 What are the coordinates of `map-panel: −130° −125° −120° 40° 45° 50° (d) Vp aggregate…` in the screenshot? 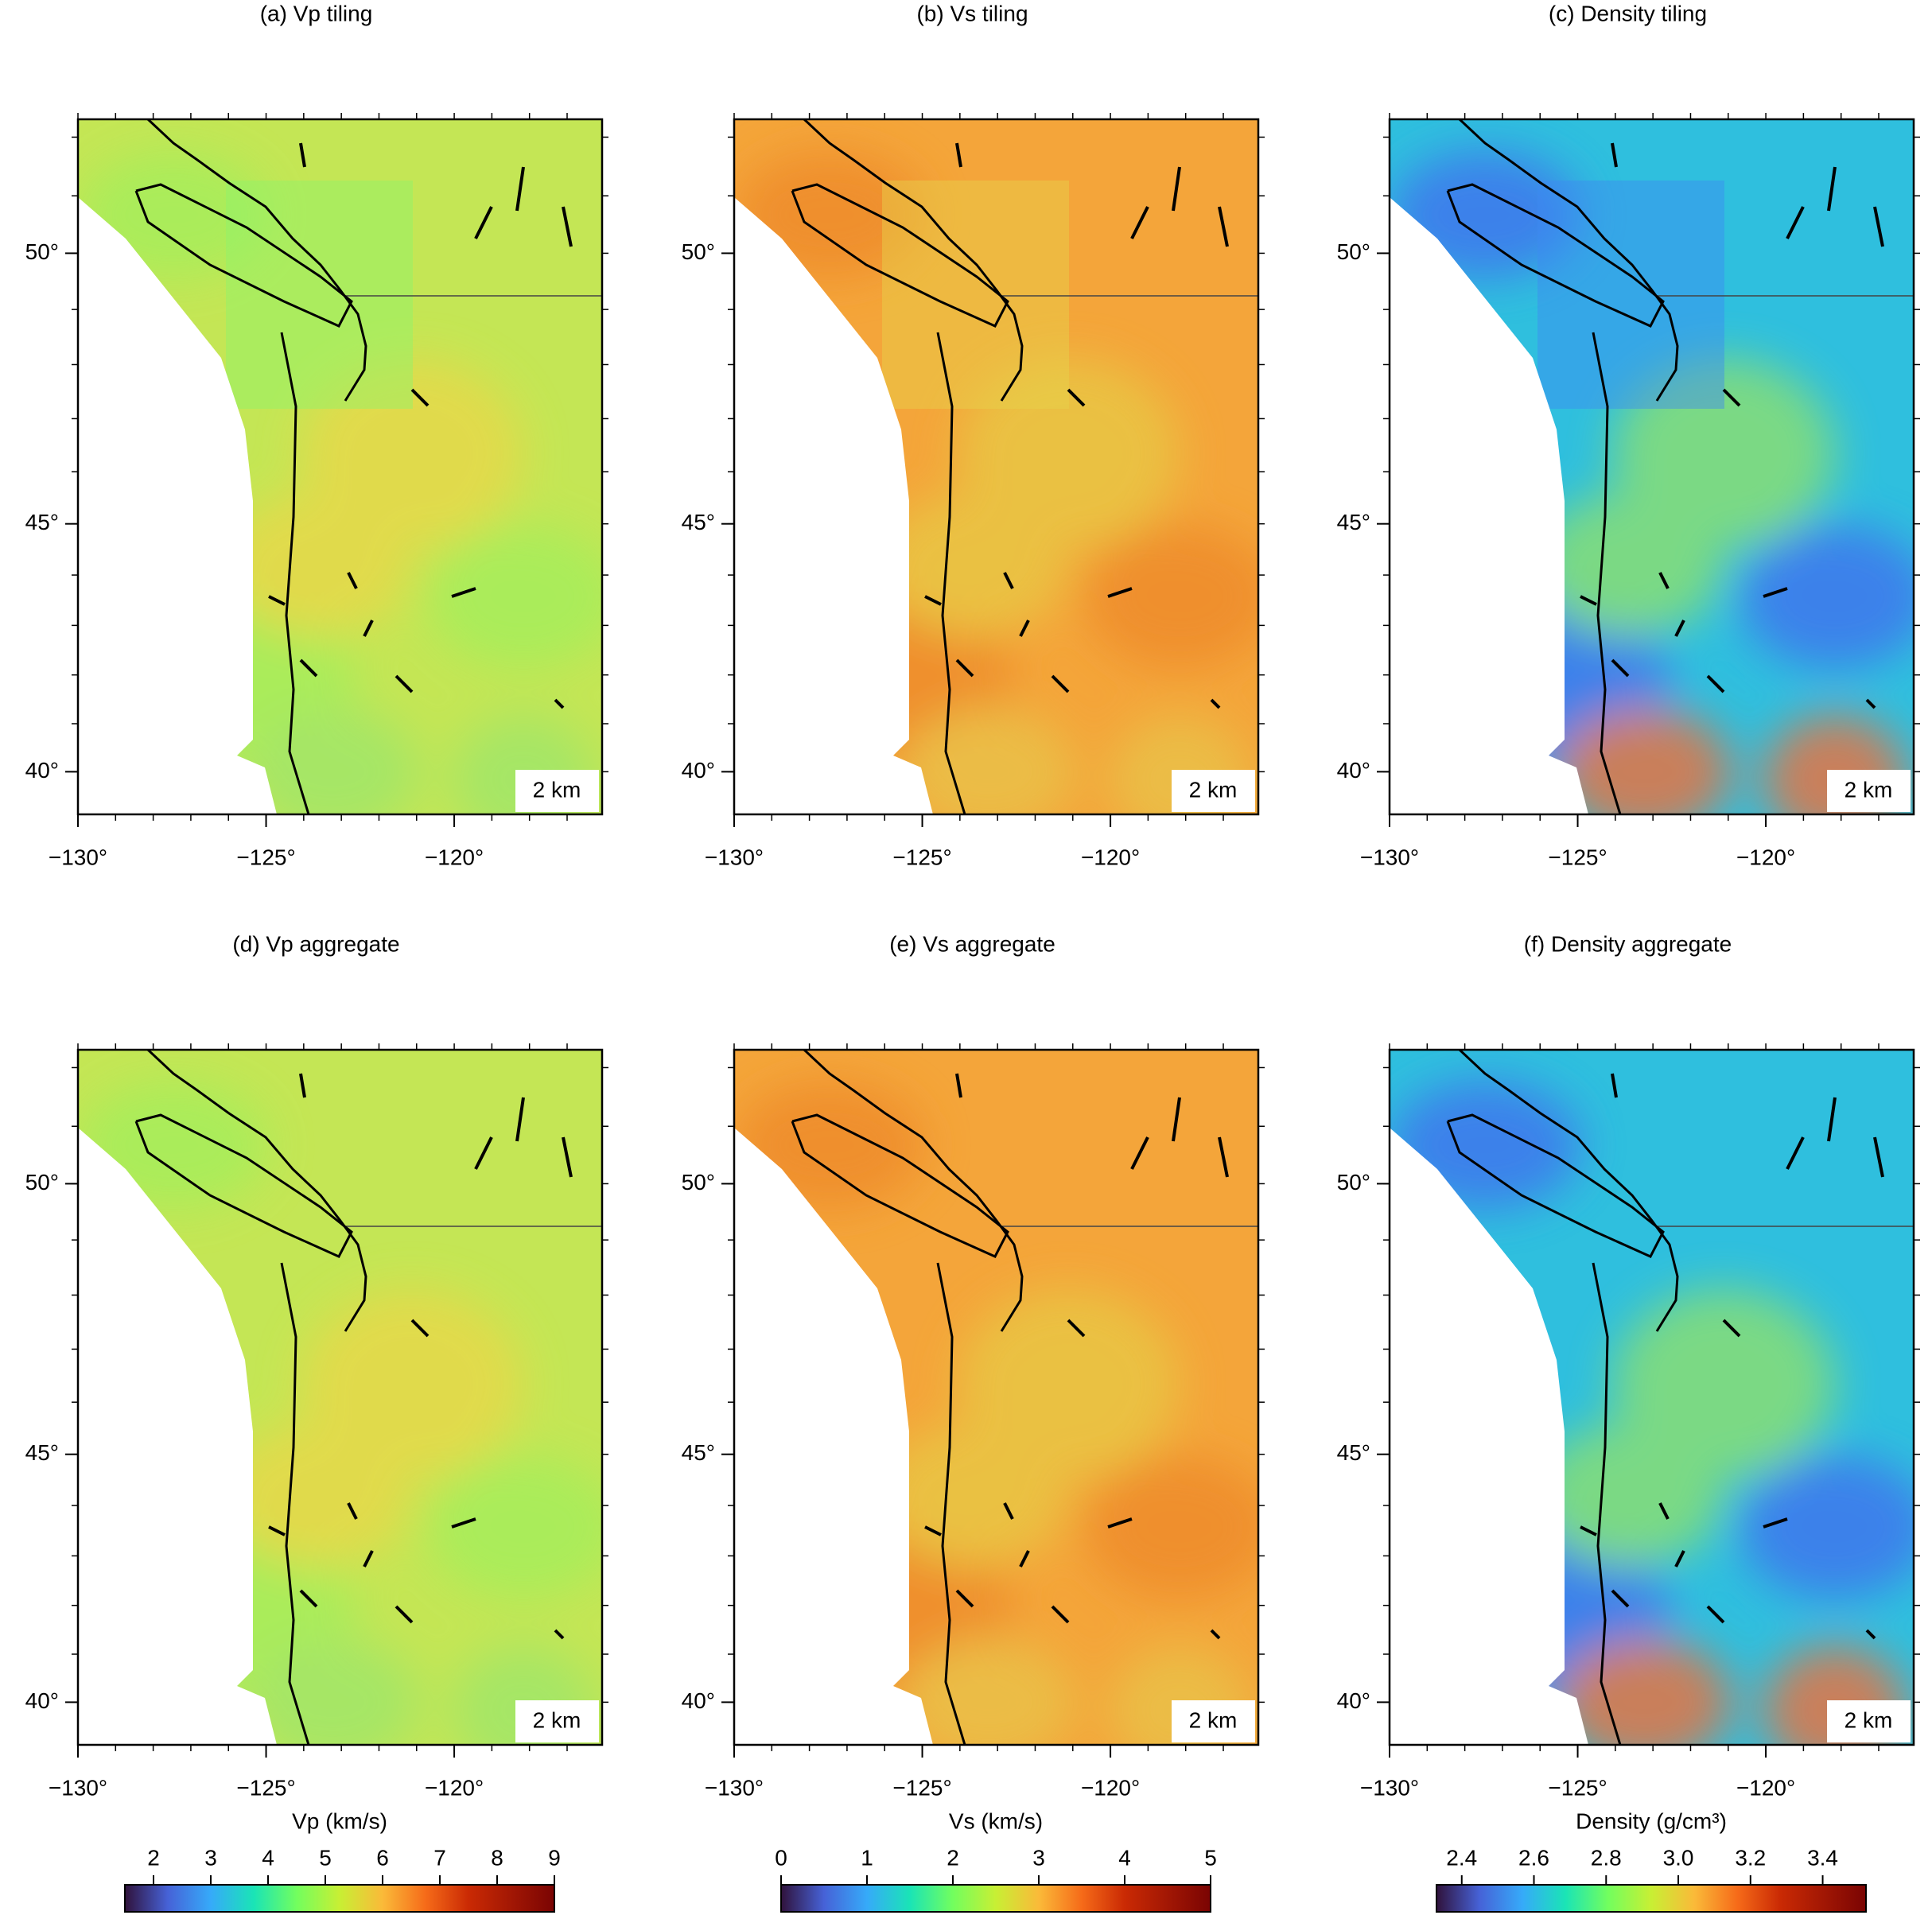 It's located at (316, 1365).